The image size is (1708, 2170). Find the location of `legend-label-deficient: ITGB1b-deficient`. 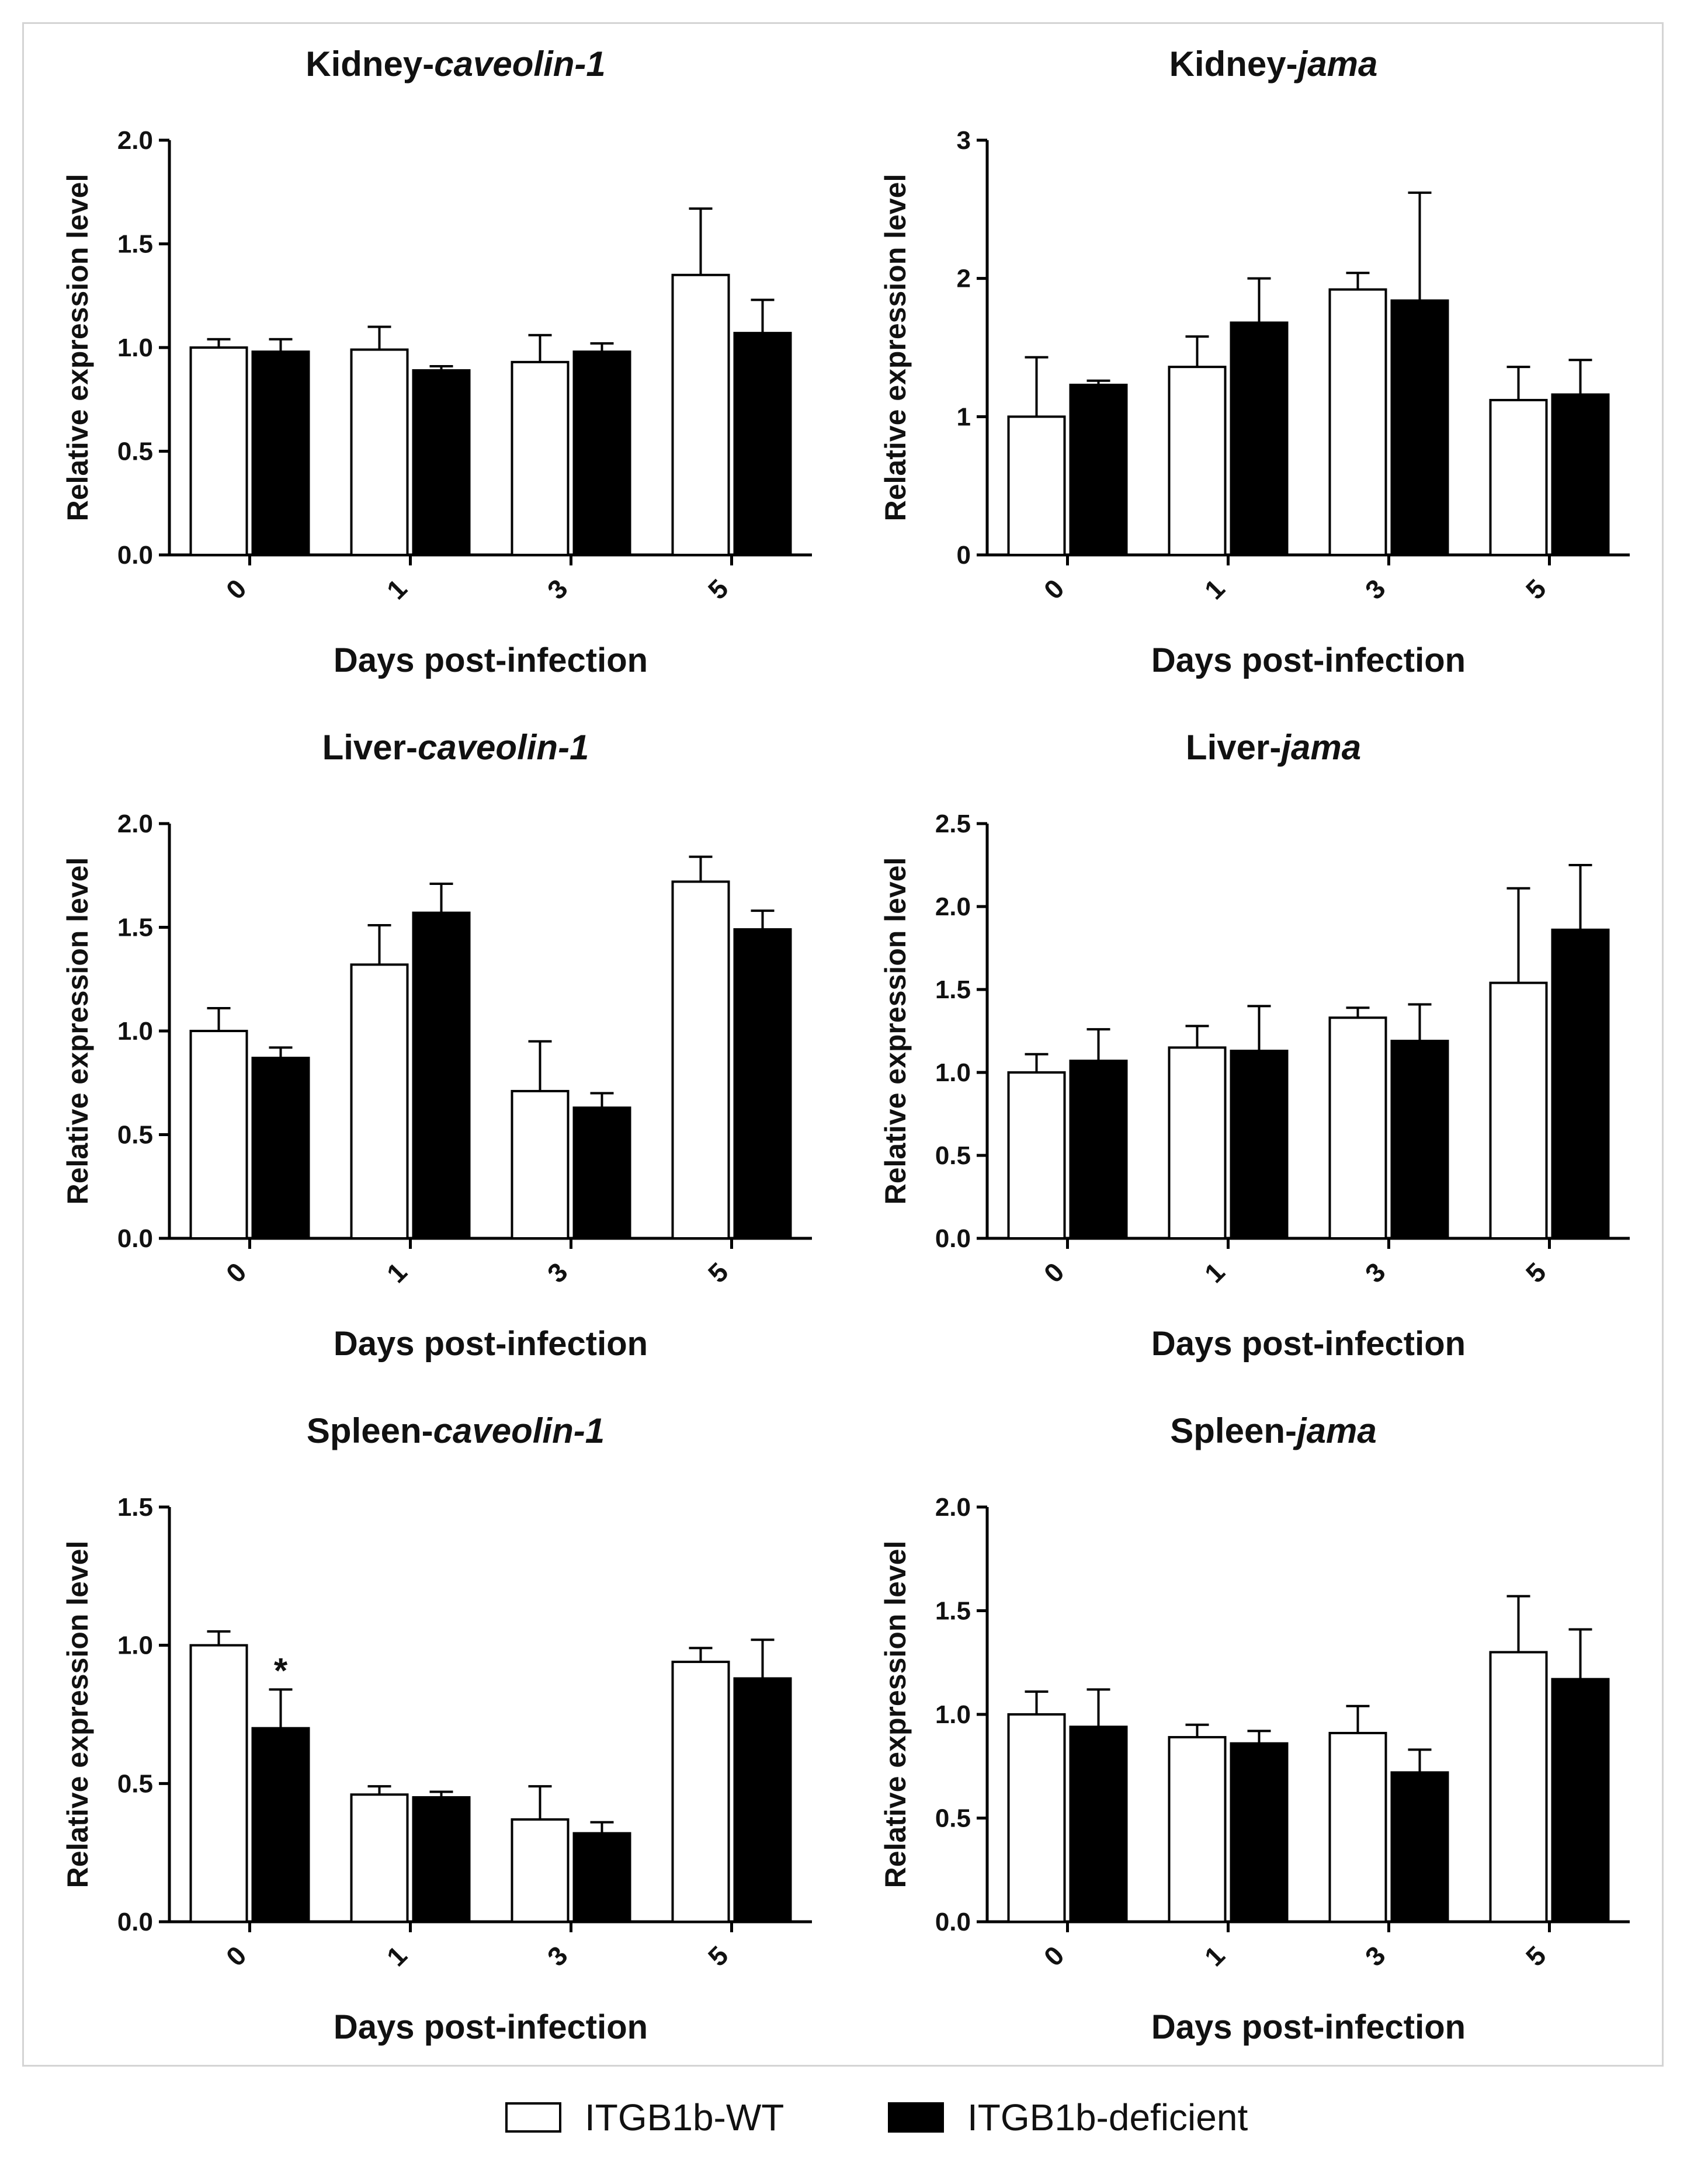

legend-label-deficient: ITGB1b-deficient is located at coordinates (1107, 2117).